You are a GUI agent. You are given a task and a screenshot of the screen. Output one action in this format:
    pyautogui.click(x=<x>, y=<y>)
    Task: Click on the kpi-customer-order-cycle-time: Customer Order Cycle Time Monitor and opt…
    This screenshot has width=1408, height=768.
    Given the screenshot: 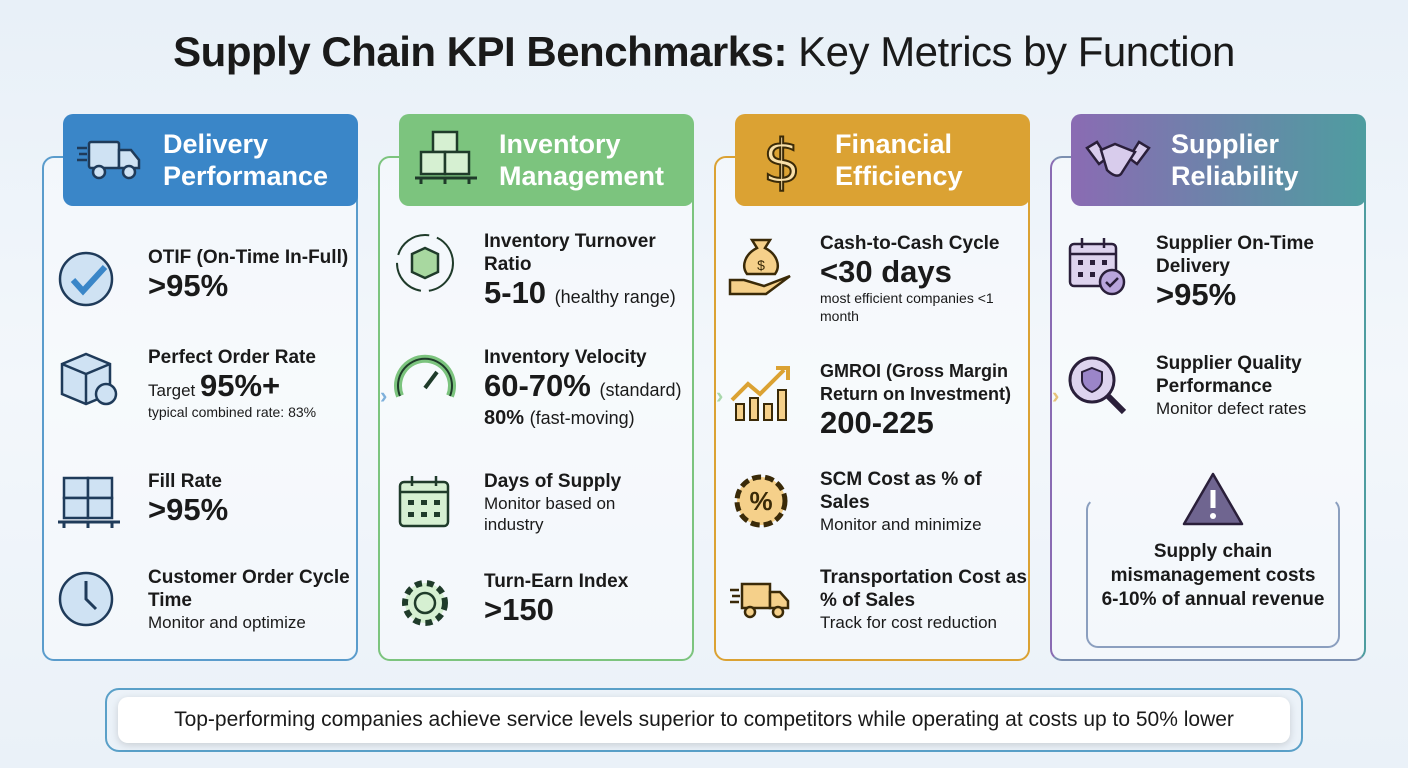 What is the action you would take?
    pyautogui.click(x=206, y=599)
    